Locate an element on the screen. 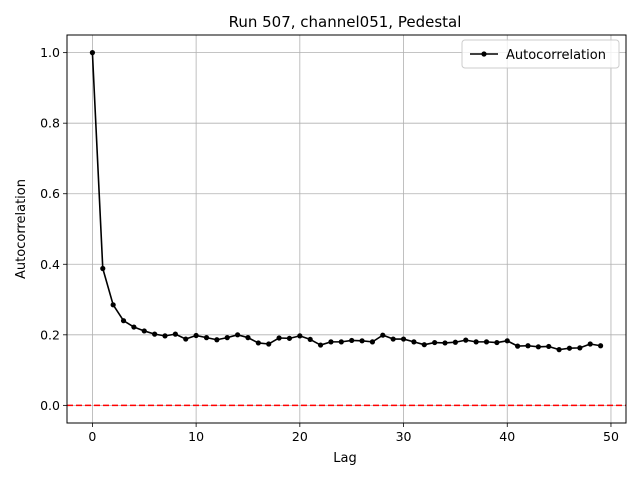 This screenshot has height=480, width=640. y-tick-label: 0.2 is located at coordinates (50, 334).